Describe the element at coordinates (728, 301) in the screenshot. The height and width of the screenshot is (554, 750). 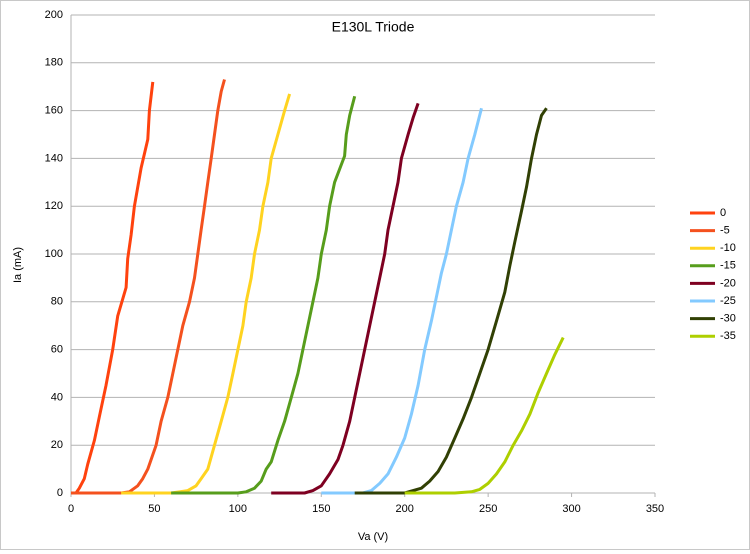
I see `legend-label: -25` at that location.